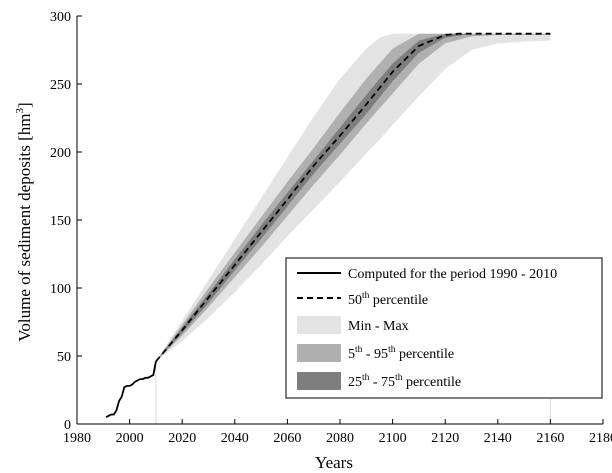 The width and height of the screenshot is (612, 473). Describe the element at coordinates (334, 462) in the screenshot. I see `x-axis-title: Years` at that location.